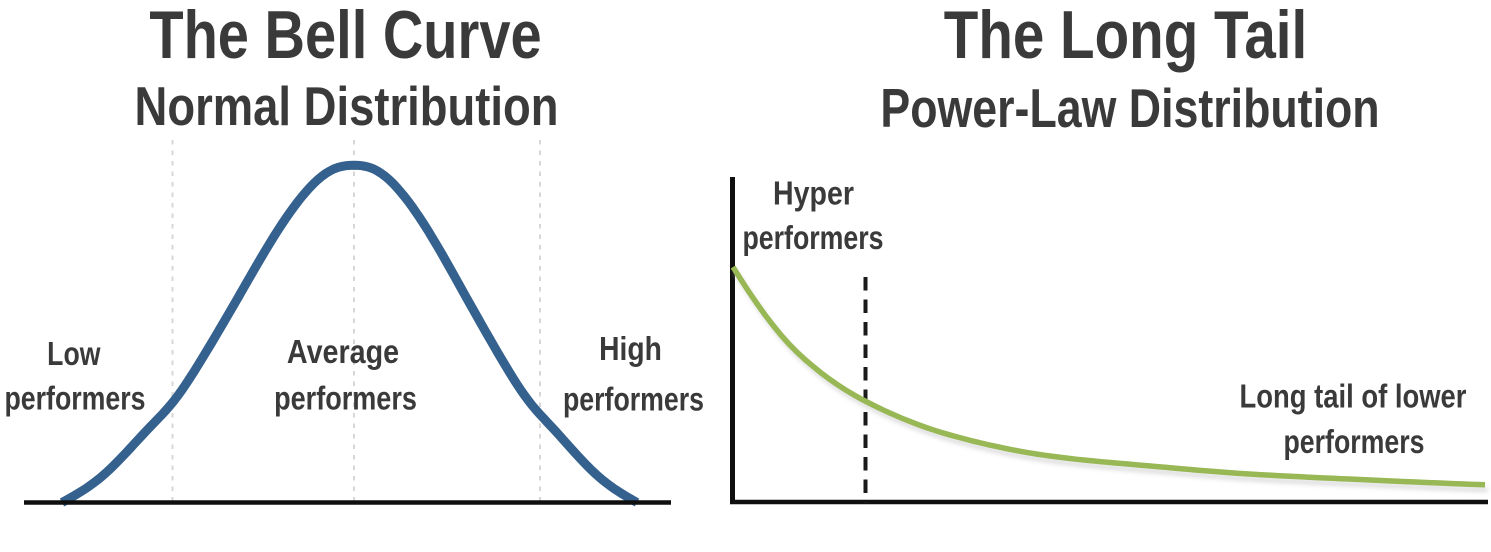 This screenshot has height=552, width=1491. I want to click on svg-text: High, so click(630, 349).